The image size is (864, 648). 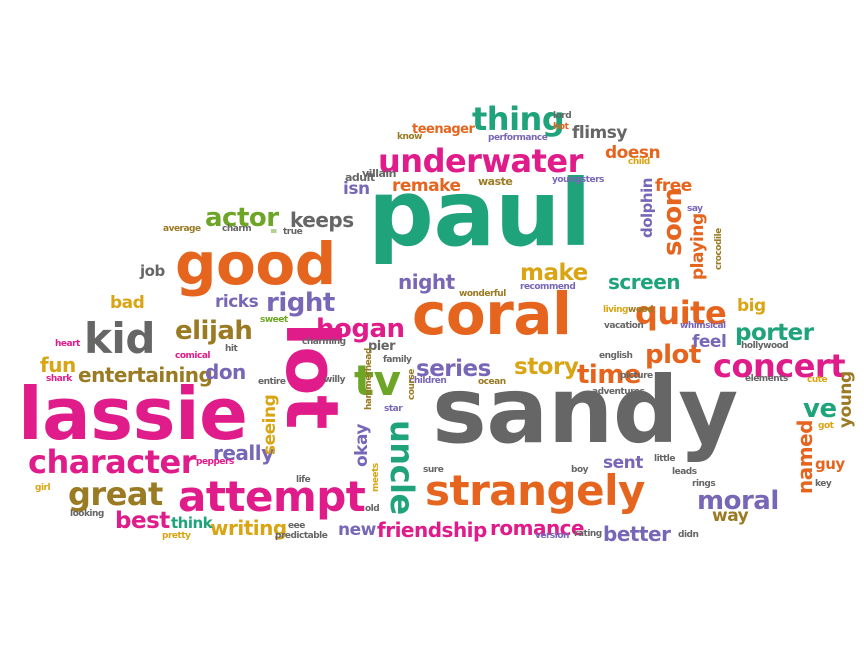 What do you see at coordinates (242, 218) in the screenshot?
I see `word-actor: actor` at bounding box center [242, 218].